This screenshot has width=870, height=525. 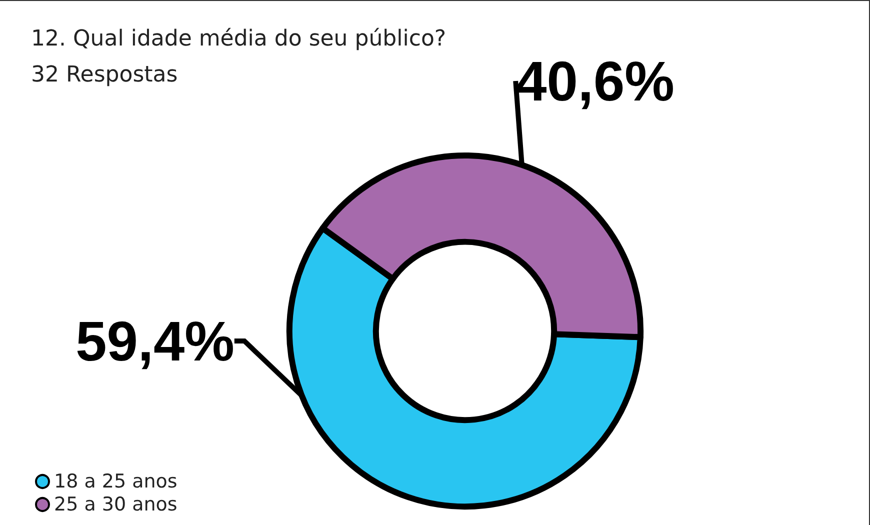 I want to click on chart-subtitle: 32 Respostas, so click(x=104, y=75).